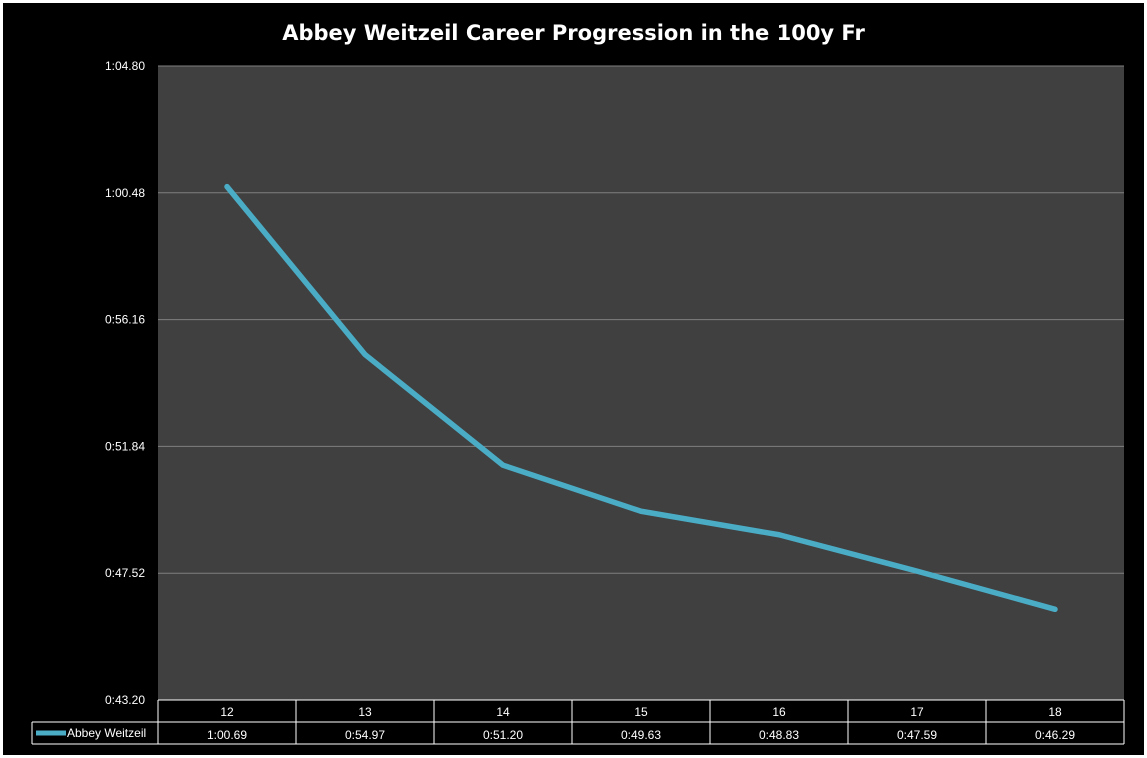 This screenshot has height=758, width=1147. What do you see at coordinates (227, 735) in the screenshot?
I see `data-table-value: 1:00.69` at bounding box center [227, 735].